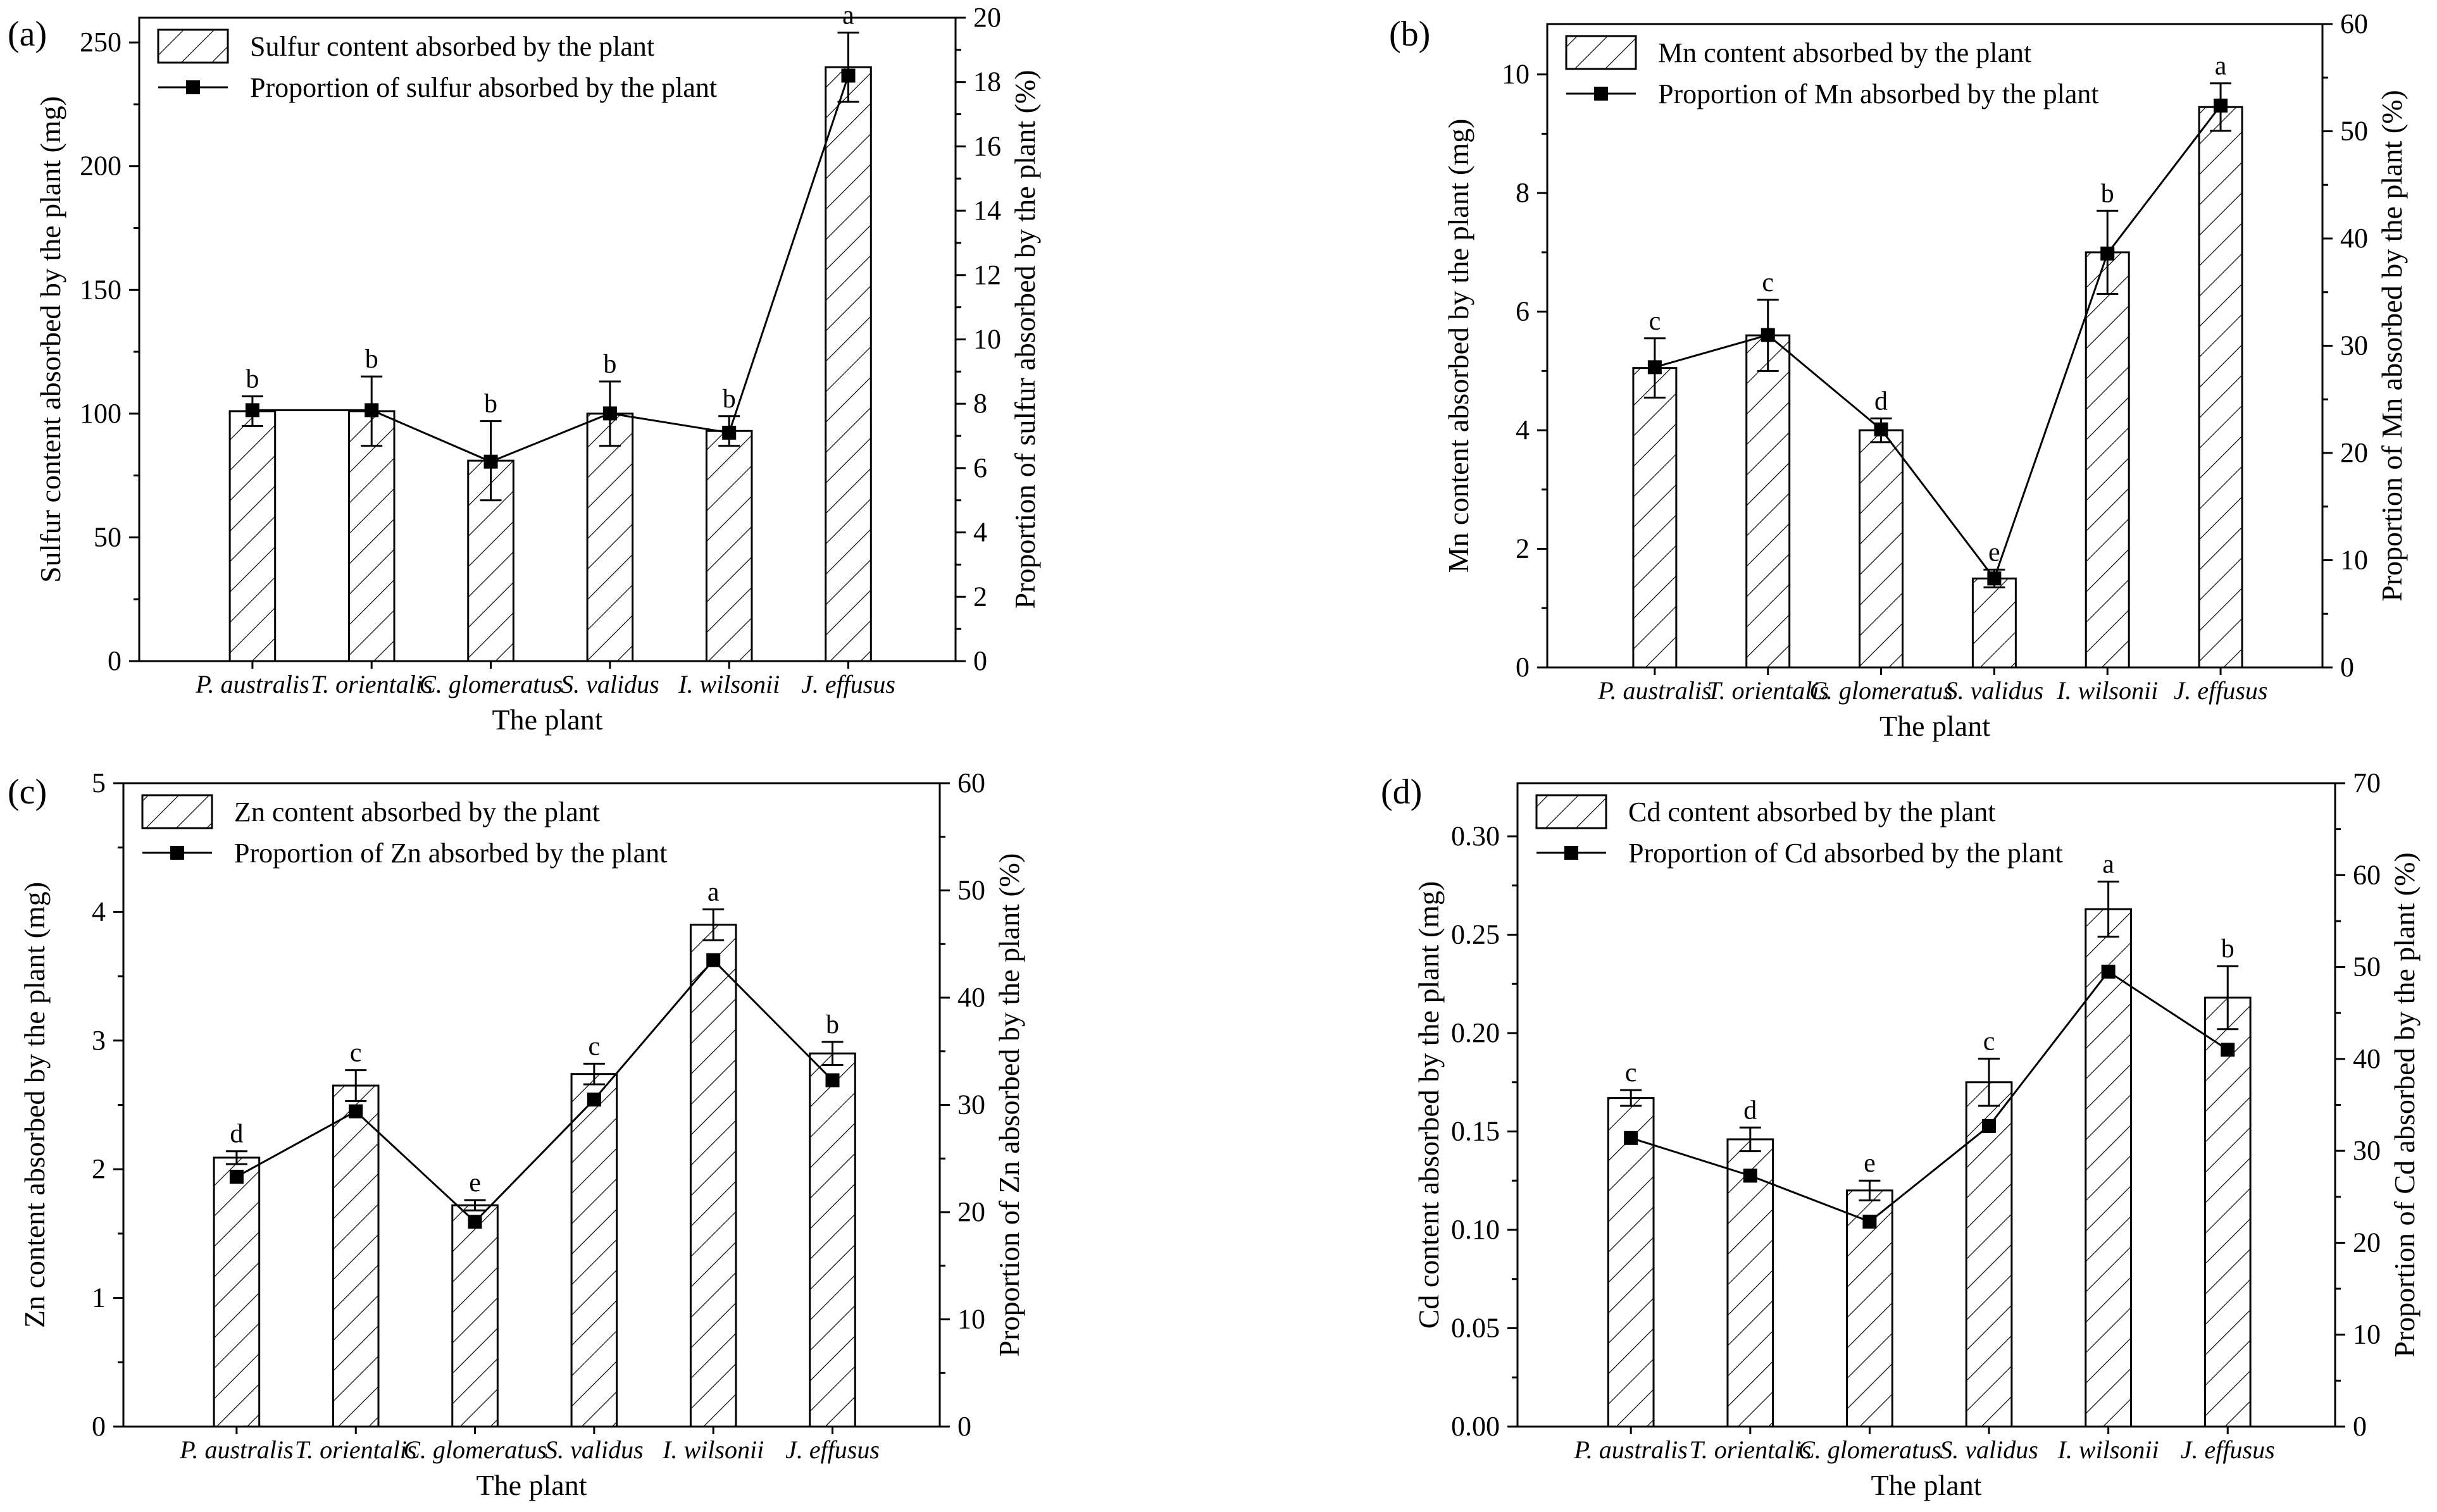  I want to click on panel-label: (b), so click(1409, 34).